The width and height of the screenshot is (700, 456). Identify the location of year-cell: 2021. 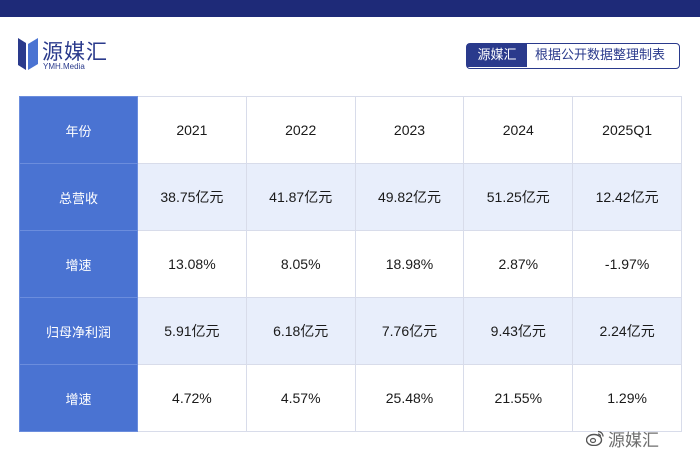
(192, 130).